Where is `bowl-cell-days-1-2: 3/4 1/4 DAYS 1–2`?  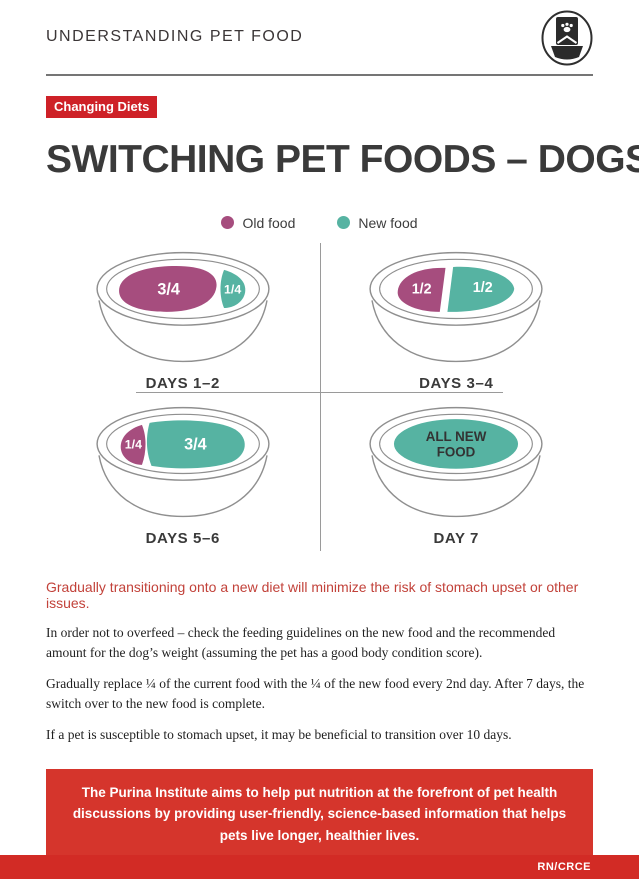
bowl-cell-days-1-2: 3/4 1/4 DAYS 1–2 is located at coordinates (183, 318).